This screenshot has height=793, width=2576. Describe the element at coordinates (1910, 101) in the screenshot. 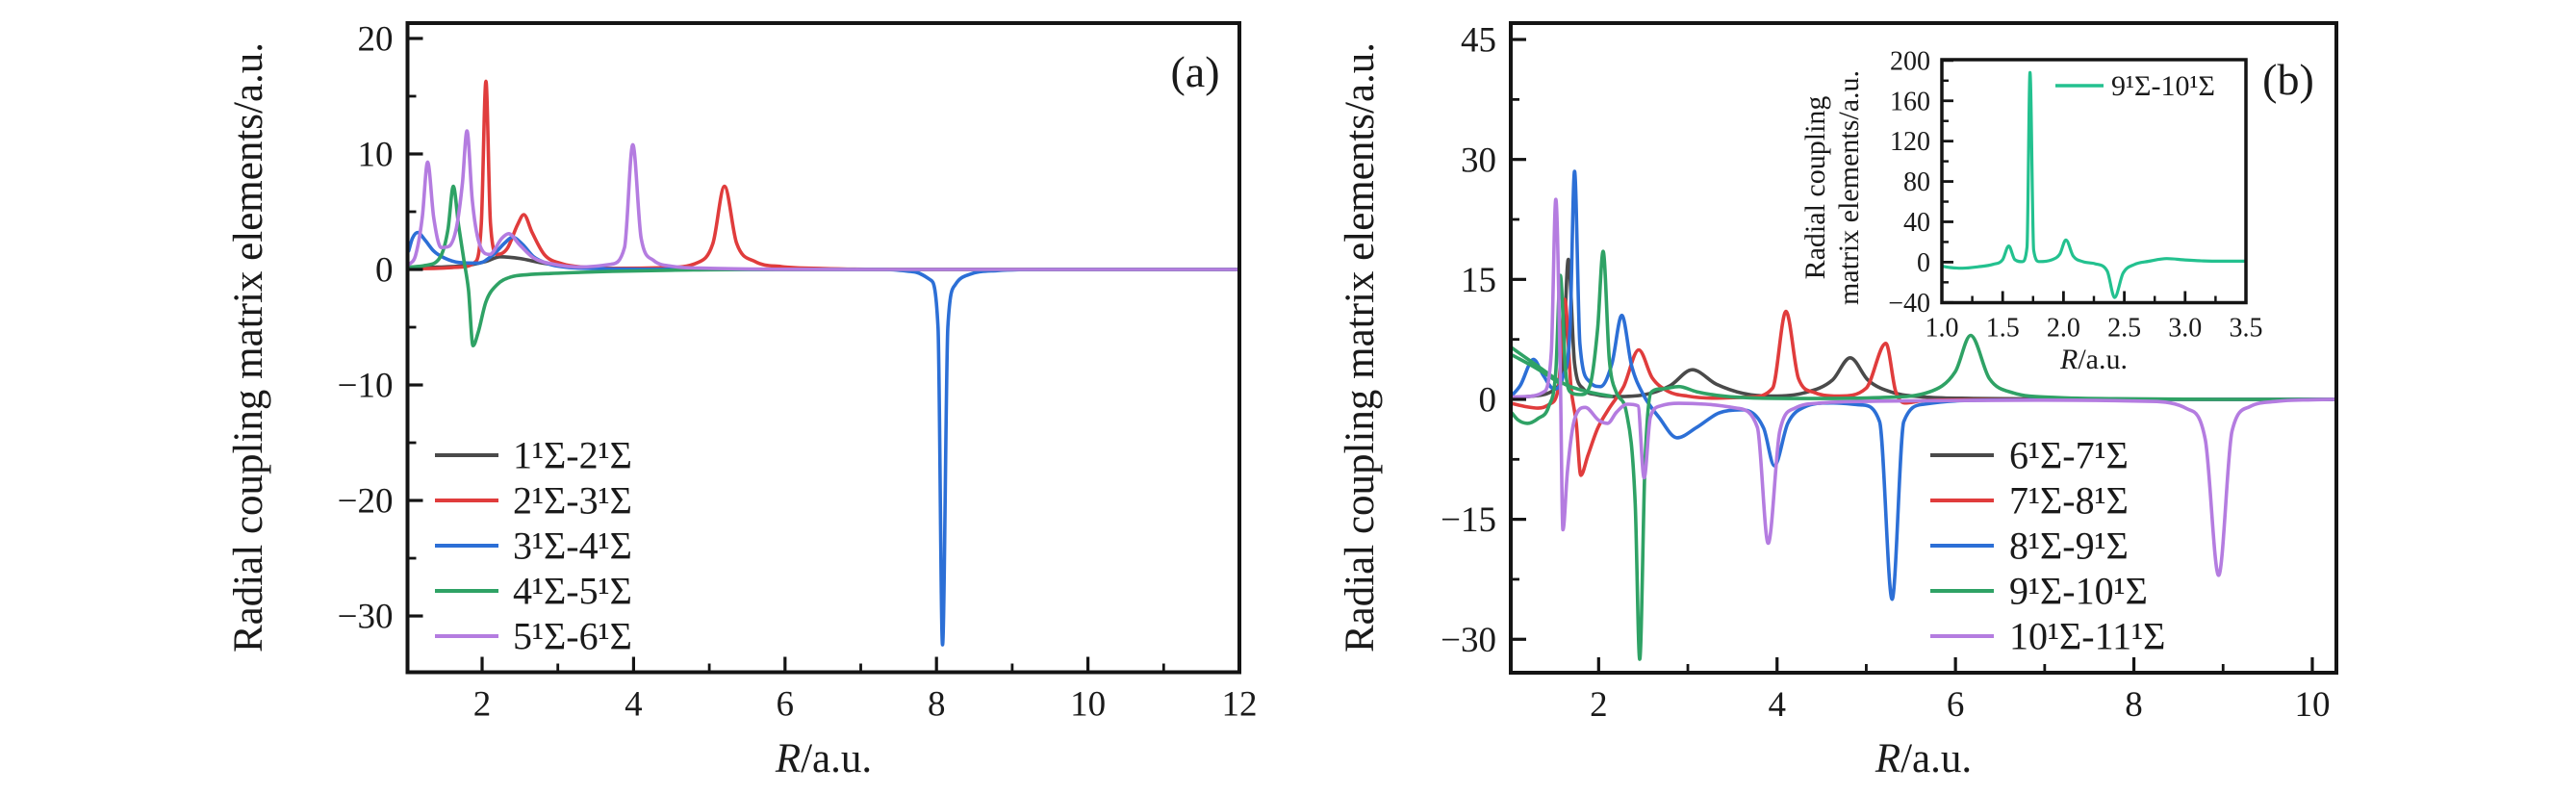

I see `panel-b-inset-y-tick-label: 160` at that location.